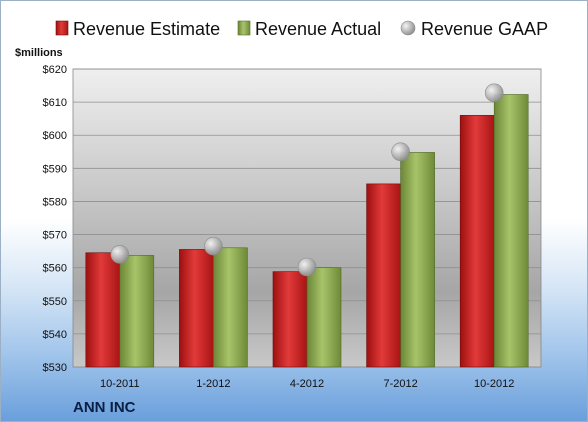 This screenshot has height=422, width=588. Describe the element at coordinates (55, 202) in the screenshot. I see `y-tick-label: $580` at that location.